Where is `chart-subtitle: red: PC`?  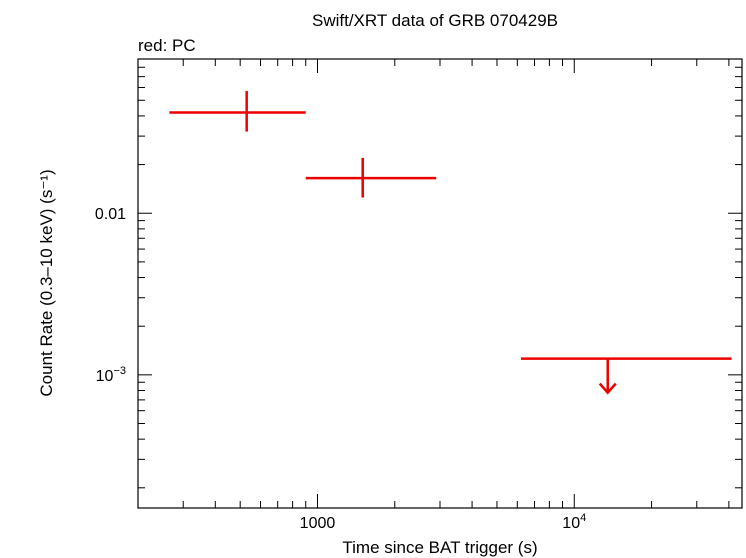 chart-subtitle: red: PC is located at coordinates (167, 45).